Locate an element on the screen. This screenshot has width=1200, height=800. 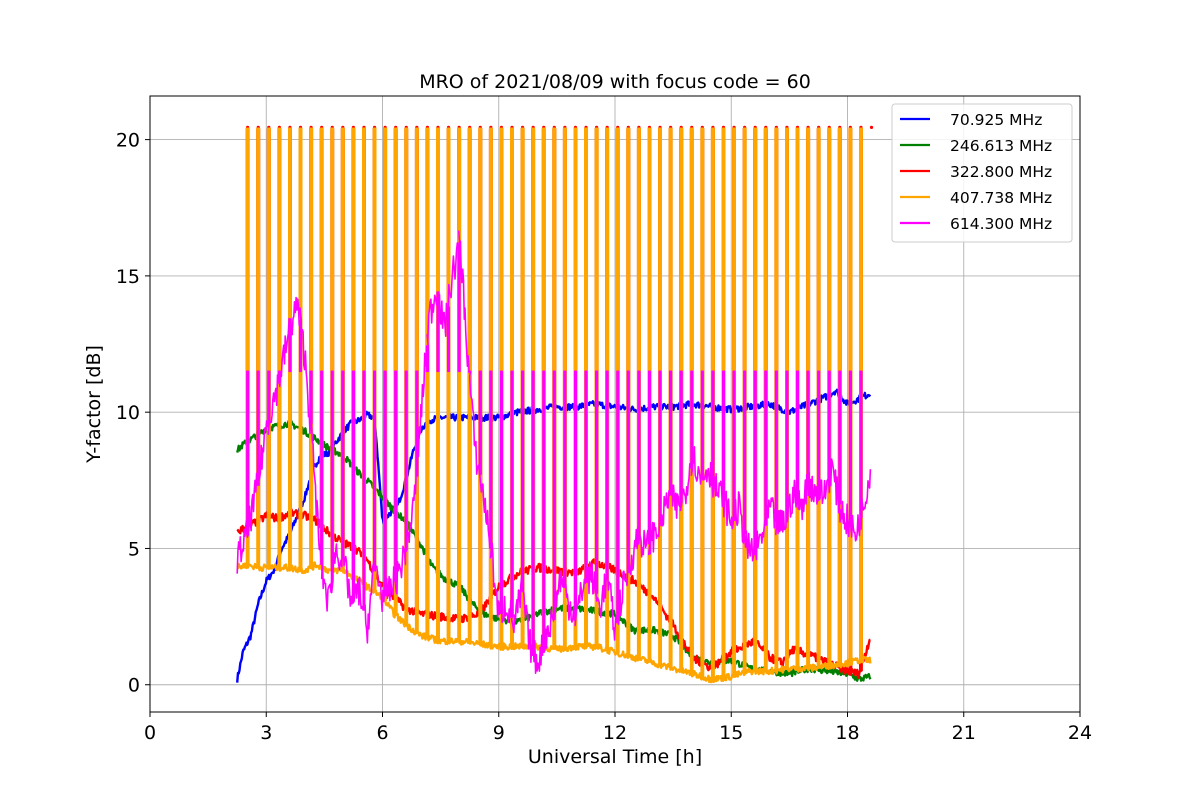
x-tick-label: 21 is located at coordinates (964, 733).